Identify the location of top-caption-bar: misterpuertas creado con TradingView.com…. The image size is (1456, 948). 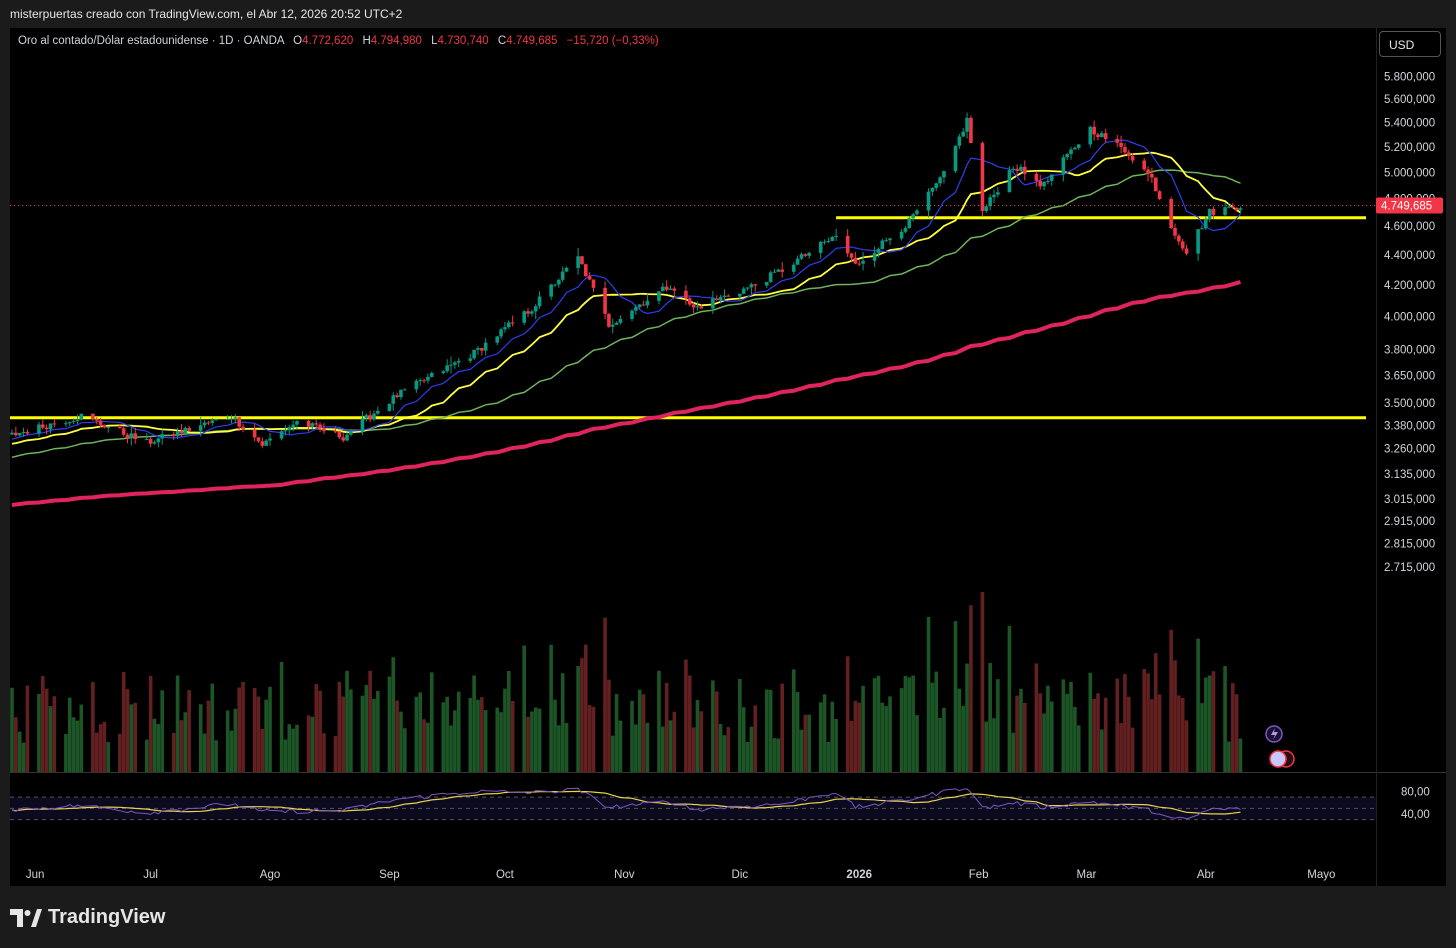
(728, 14).